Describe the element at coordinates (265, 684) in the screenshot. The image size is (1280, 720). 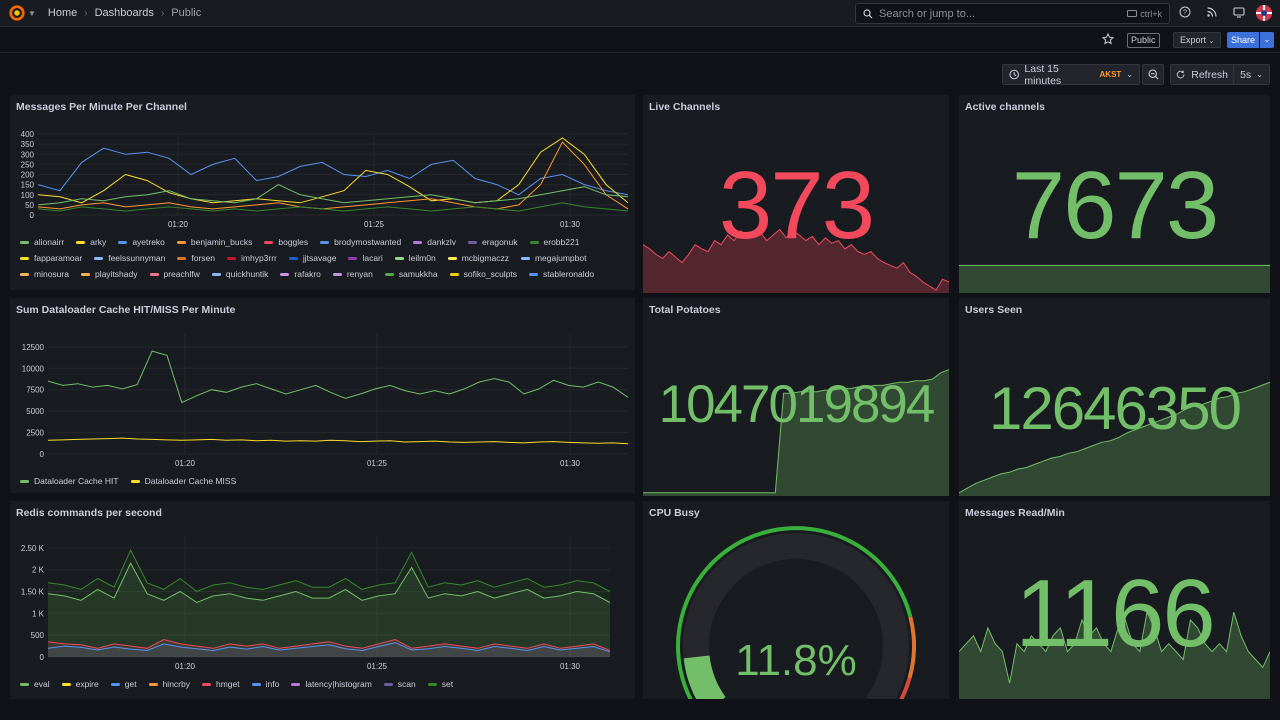
I see `legend-item: info` at that location.